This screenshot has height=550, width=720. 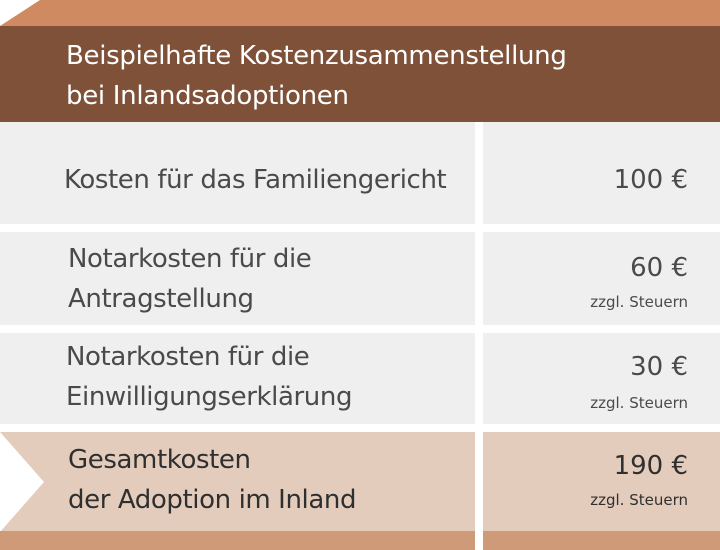 What do you see at coordinates (639, 500) in the screenshot?
I see `total-note: zzgl. Steuern` at bounding box center [639, 500].